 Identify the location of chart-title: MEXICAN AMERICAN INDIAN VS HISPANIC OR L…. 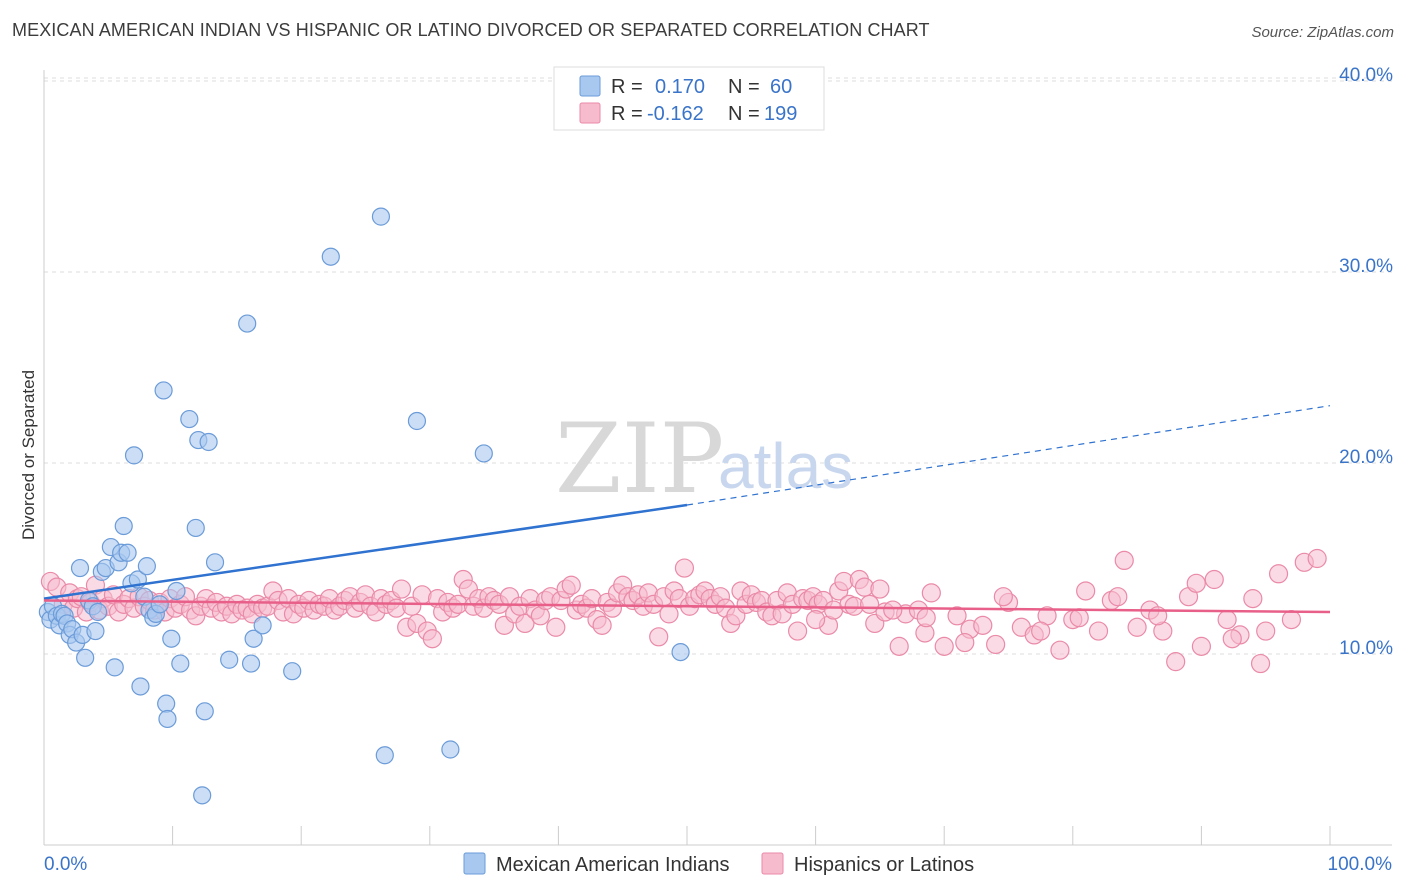
(471, 30).